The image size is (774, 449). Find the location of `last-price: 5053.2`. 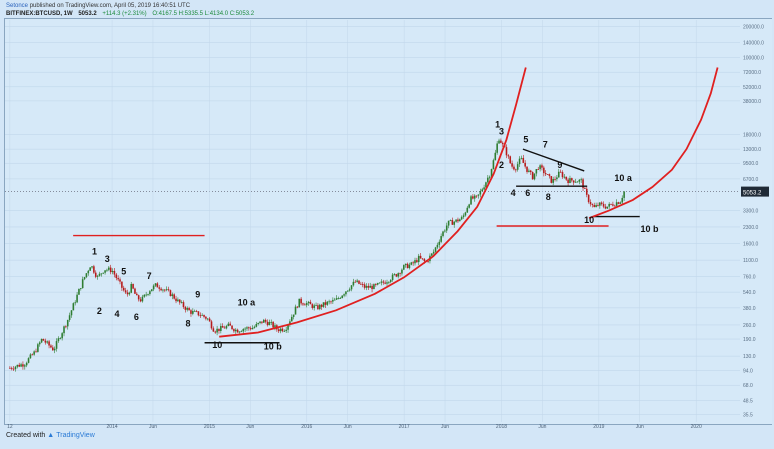

last-price: 5053.2 is located at coordinates (87, 14).